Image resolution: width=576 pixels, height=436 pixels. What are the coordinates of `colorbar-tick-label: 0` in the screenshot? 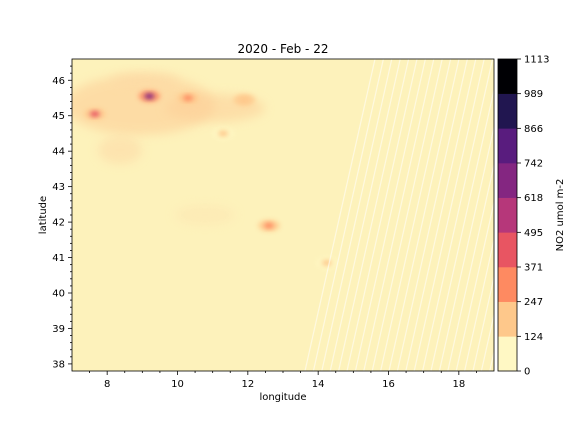 It's located at (527, 372).